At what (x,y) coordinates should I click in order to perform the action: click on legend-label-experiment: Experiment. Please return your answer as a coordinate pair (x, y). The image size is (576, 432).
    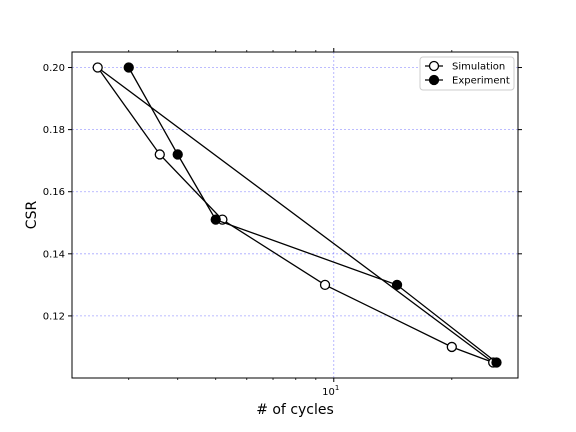
    Looking at the image, I should click on (481, 81).